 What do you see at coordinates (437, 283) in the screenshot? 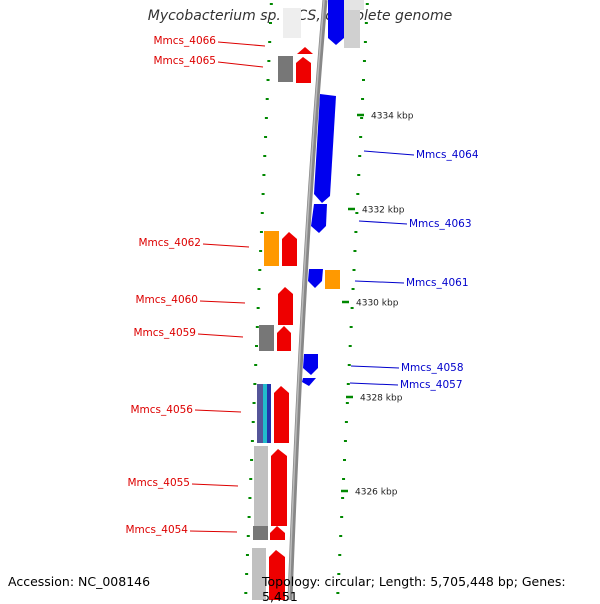
I see `gene-label-mmcs-4061: Mmcs_4061` at bounding box center [437, 283].